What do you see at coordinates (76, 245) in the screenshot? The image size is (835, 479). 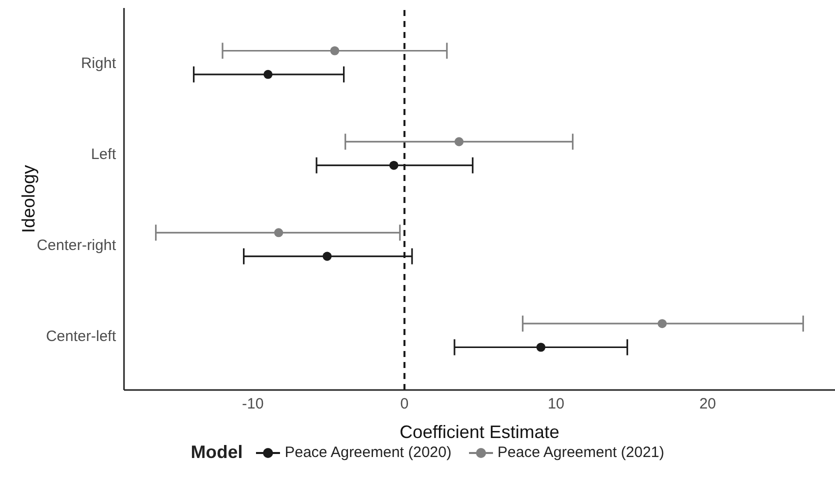 I see `y-tick-label: Center-right` at bounding box center [76, 245].